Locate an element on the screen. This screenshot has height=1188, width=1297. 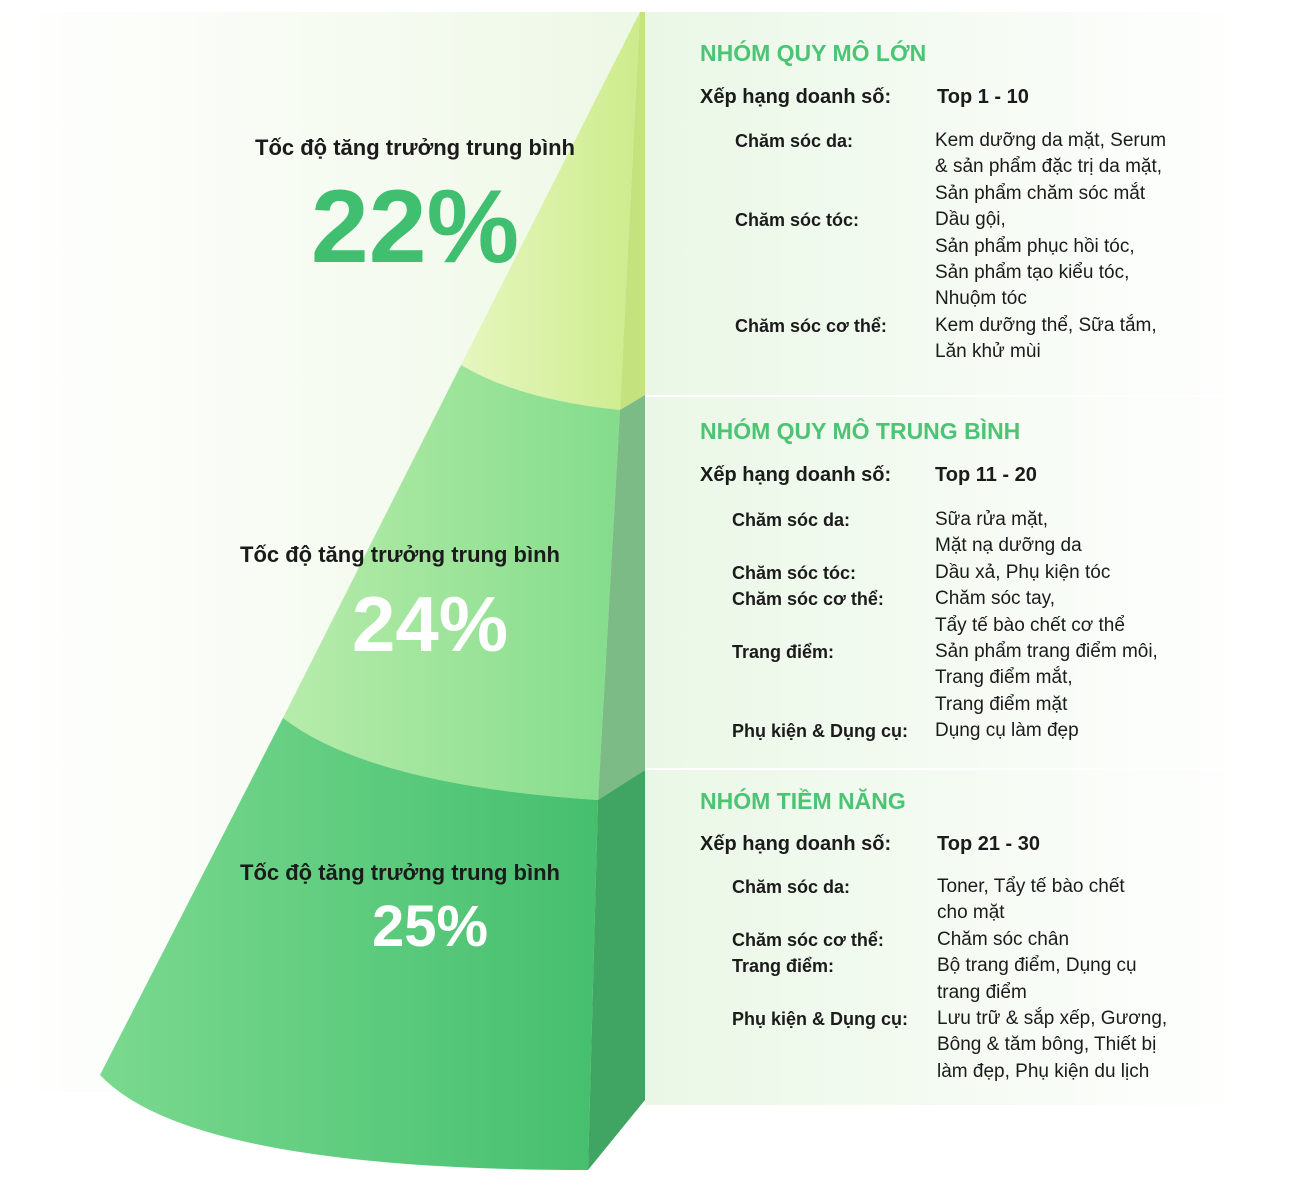
panel-bottom is located at coordinates (952, 937).